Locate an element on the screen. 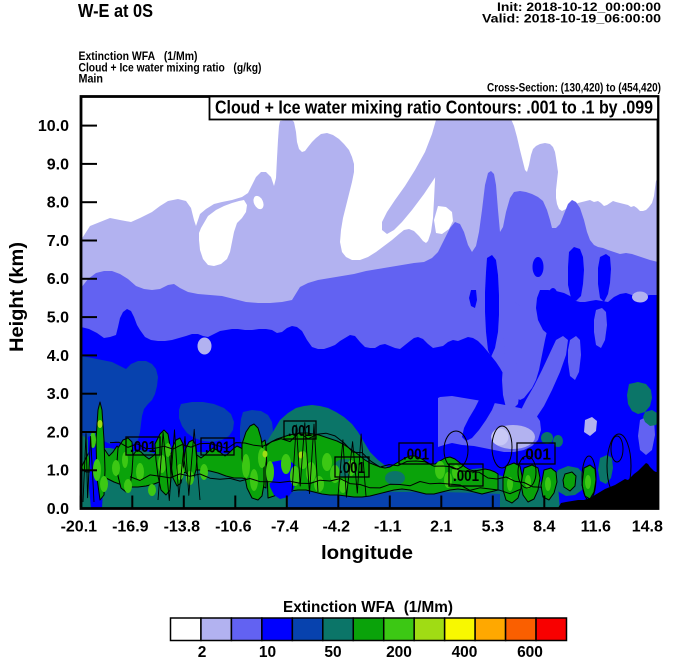 The image size is (674, 672). svg-text: 14.8 is located at coordinates (647, 527).